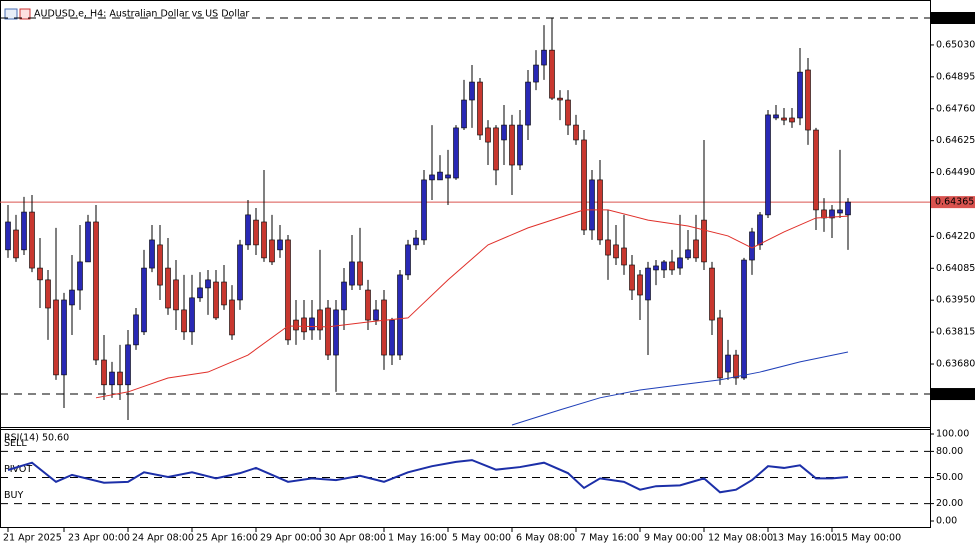 The image size is (976, 548). What do you see at coordinates (955, 44) in the screenshot?
I see `y-tick-label: 0.65030` at bounding box center [955, 44].